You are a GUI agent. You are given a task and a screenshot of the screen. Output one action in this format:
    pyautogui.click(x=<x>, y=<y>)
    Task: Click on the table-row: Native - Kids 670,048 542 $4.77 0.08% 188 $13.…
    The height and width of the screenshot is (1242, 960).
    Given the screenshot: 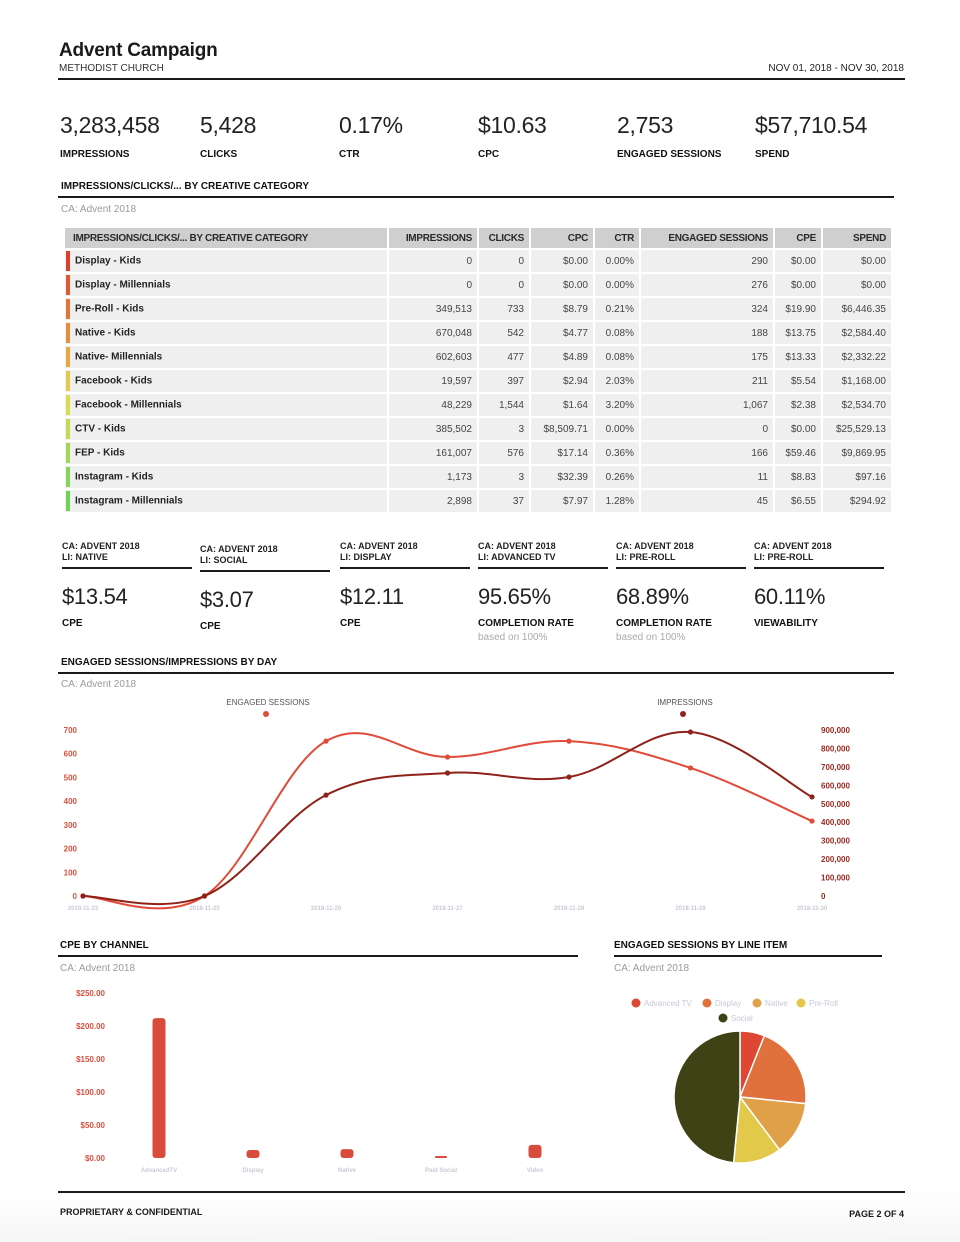 What is the action you would take?
    pyautogui.click(x=478, y=333)
    